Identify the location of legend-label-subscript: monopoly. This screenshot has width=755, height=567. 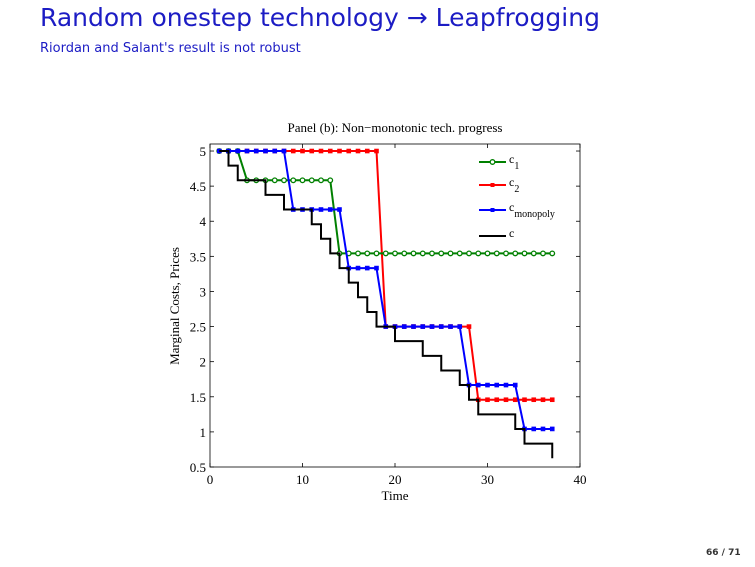
(534, 214).